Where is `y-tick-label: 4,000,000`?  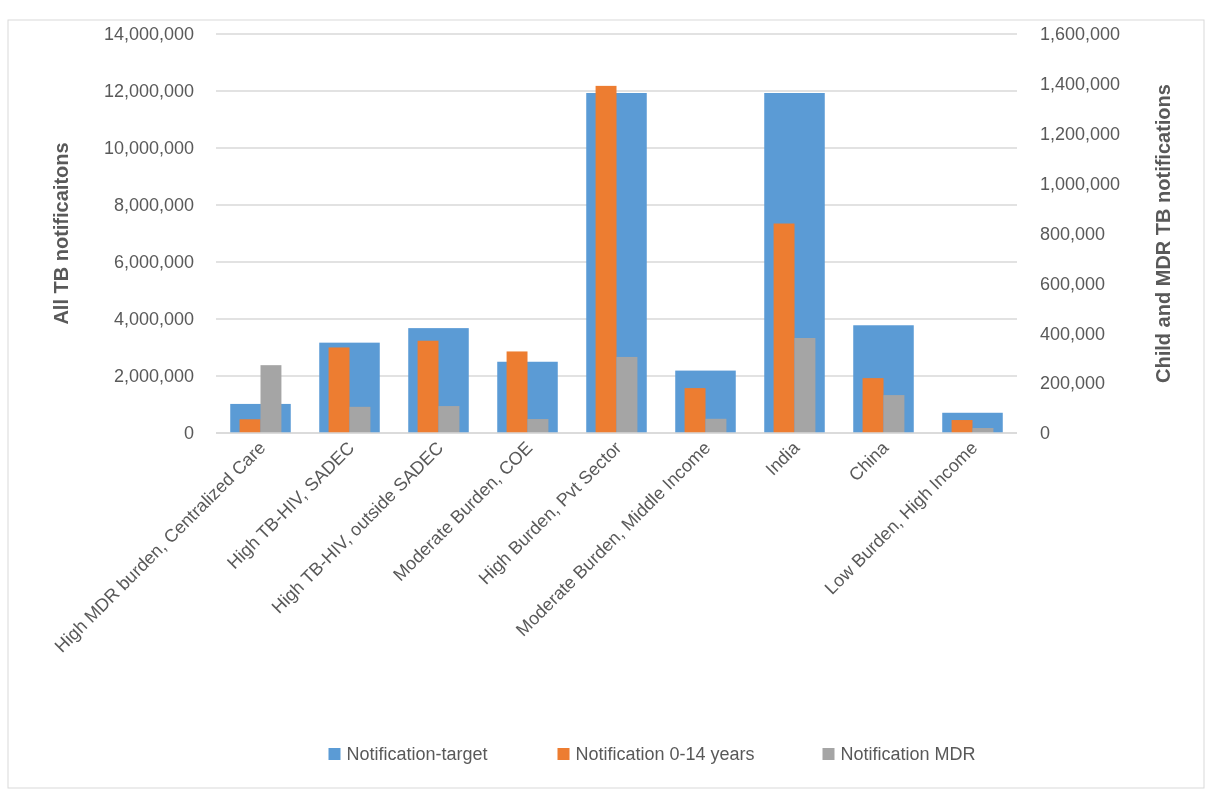 y-tick-label: 4,000,000 is located at coordinates (153, 319).